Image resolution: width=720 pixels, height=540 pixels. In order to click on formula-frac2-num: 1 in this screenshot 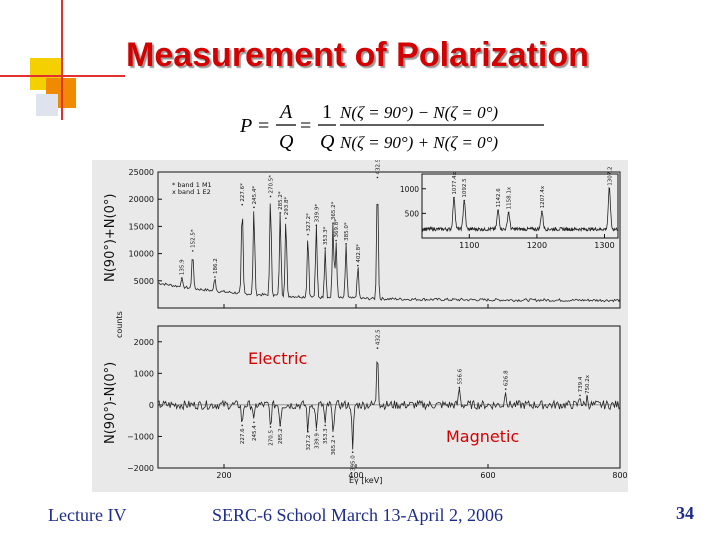, I will do `click(327, 112)`.